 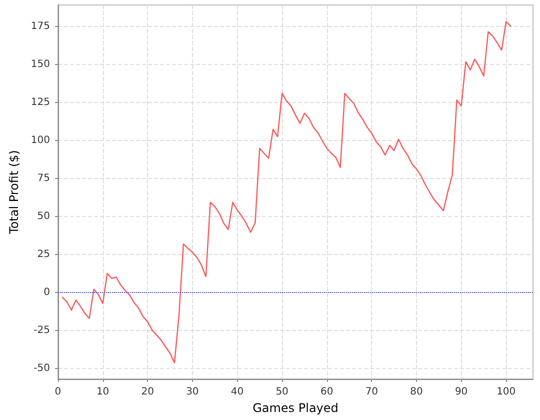 I want to click on x-tick-label: 30, so click(x=192, y=392).